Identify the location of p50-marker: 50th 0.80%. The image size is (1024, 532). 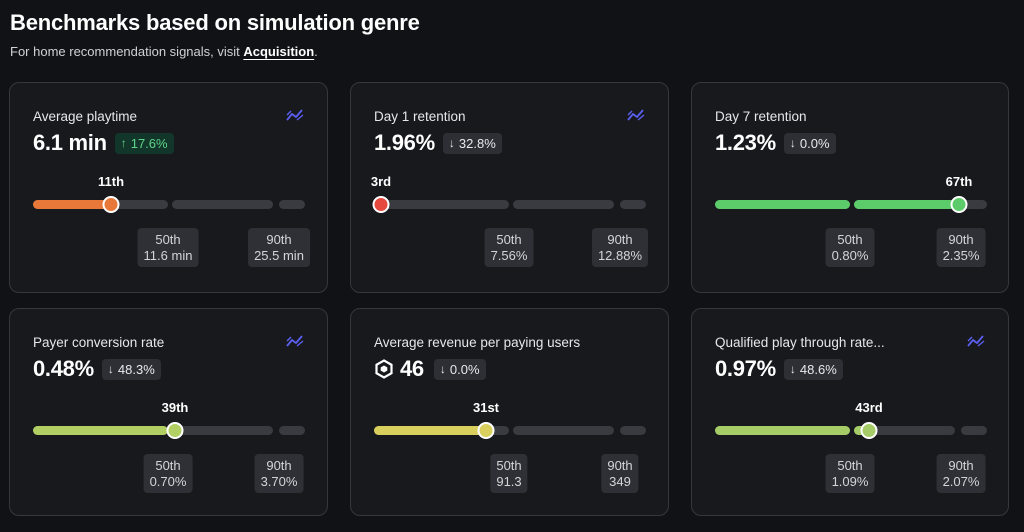
(850, 247).